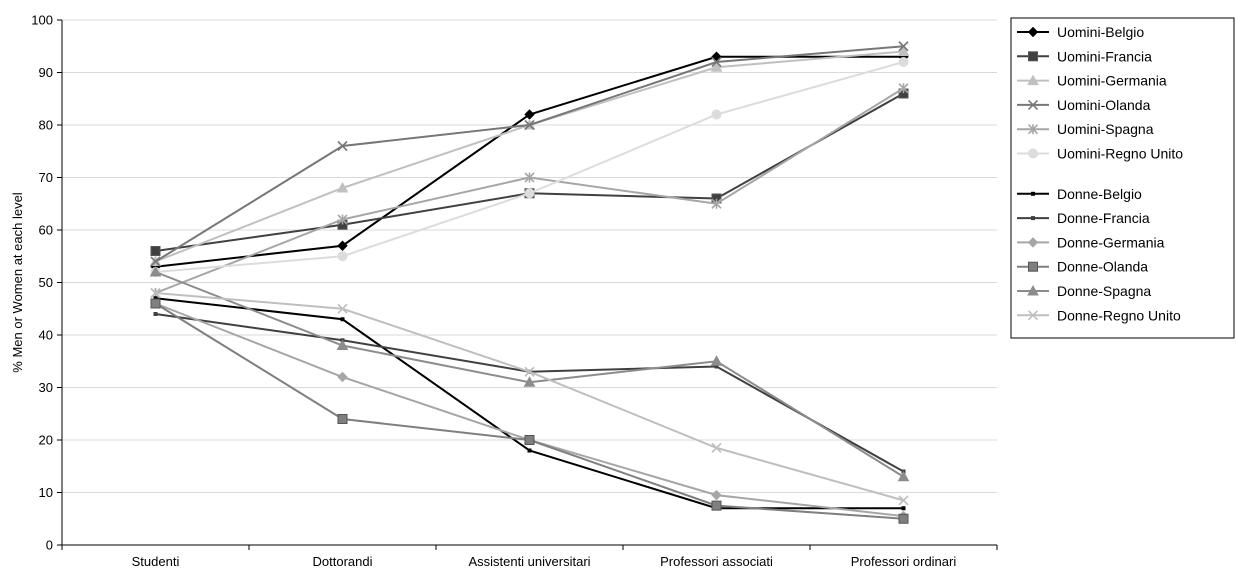  I want to click on legend-item: Donne-Olanda, so click(1082, 267).